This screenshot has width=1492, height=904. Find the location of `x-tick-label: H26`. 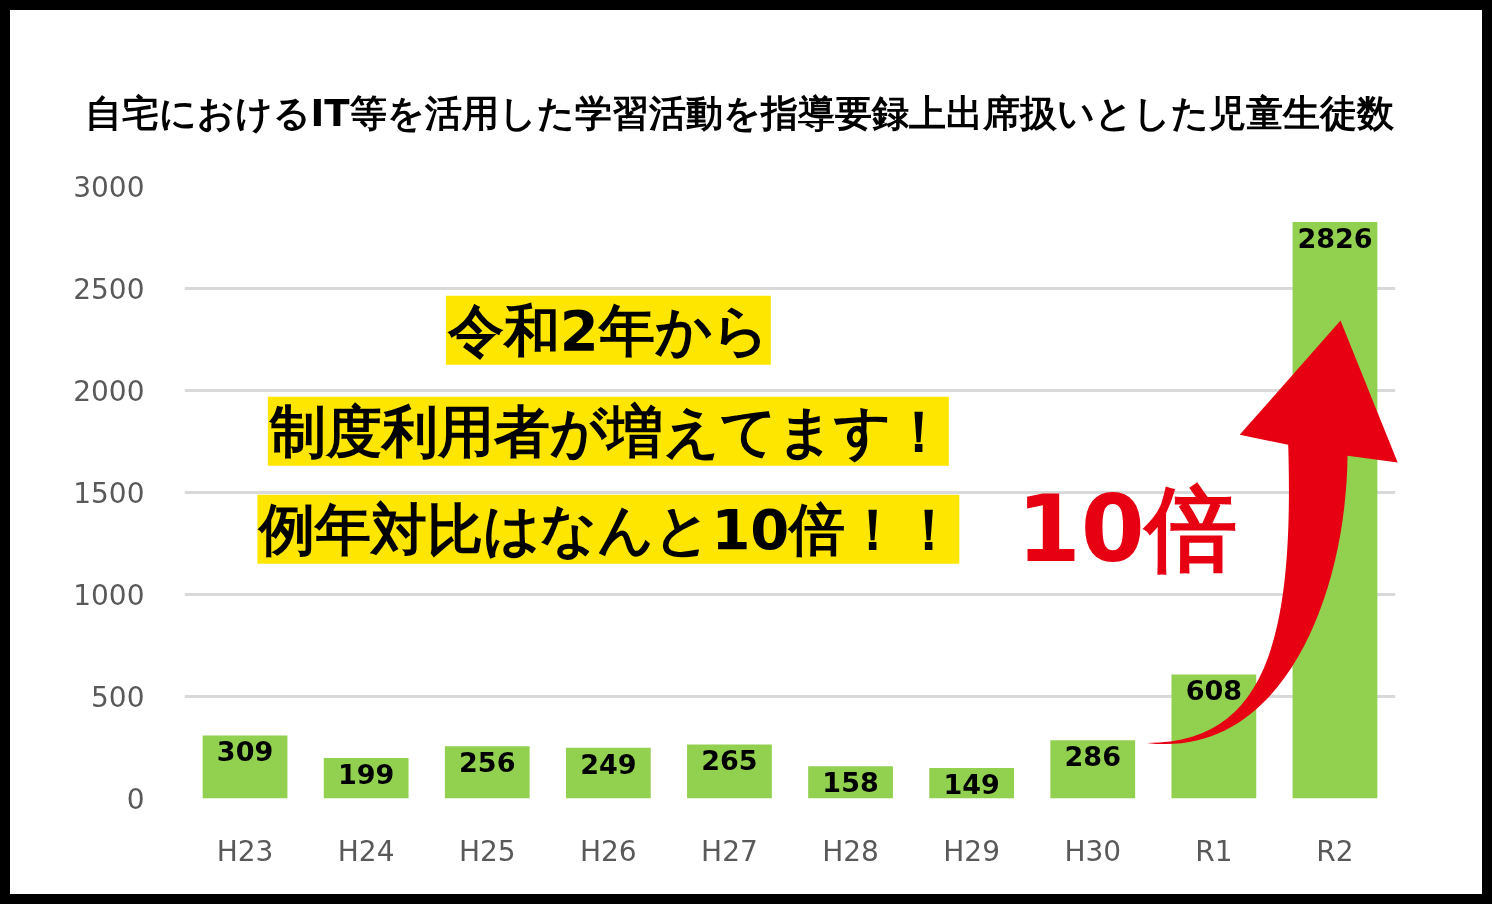

x-tick-label: H26 is located at coordinates (608, 851).